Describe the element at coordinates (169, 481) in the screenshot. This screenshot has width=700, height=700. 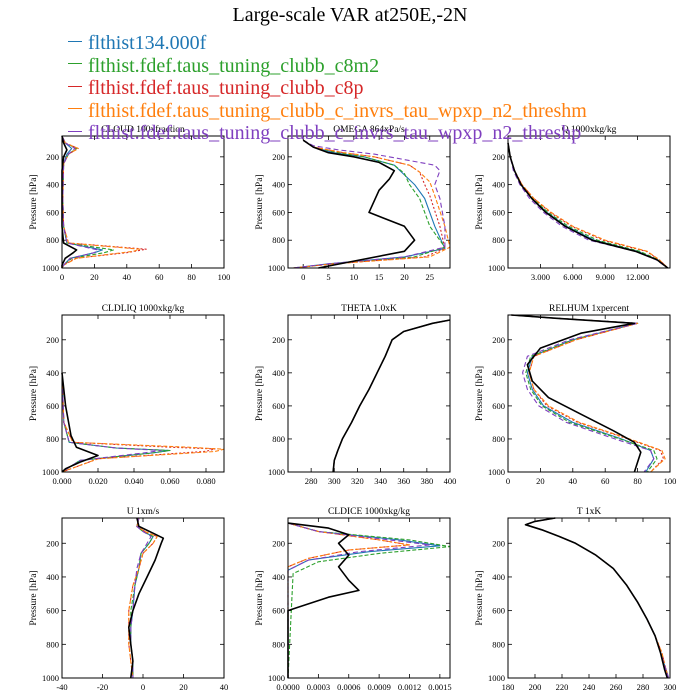
I see `x-tick-label: 0.060` at that location.